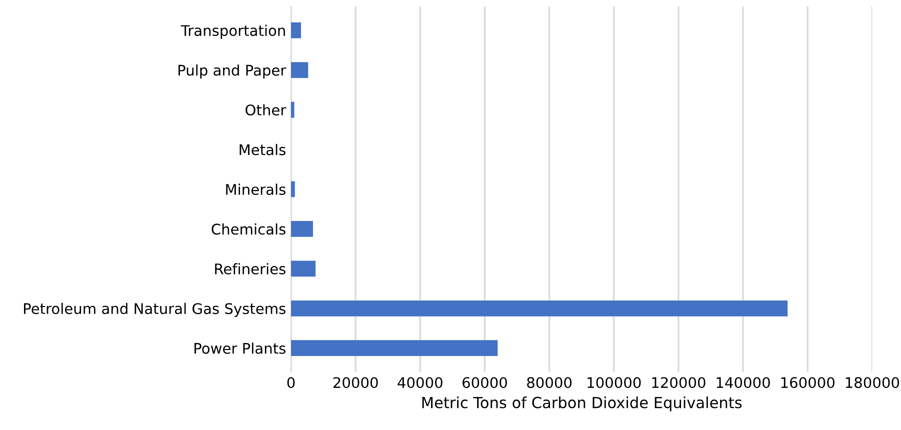 This screenshot has height=430, width=901. I want to click on y-tick-label: Petroleum and Natural Gas Systems, so click(155, 309).